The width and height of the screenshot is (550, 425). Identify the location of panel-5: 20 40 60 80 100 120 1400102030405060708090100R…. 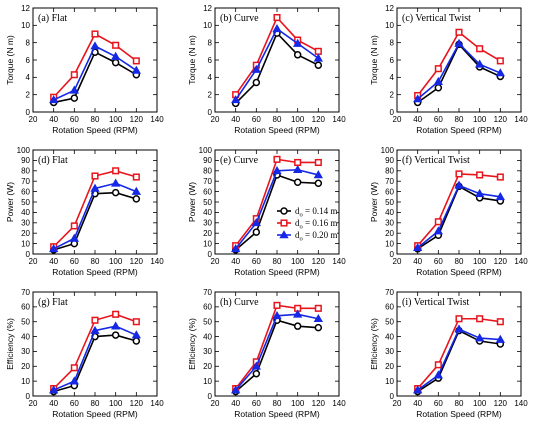
(266, 211).